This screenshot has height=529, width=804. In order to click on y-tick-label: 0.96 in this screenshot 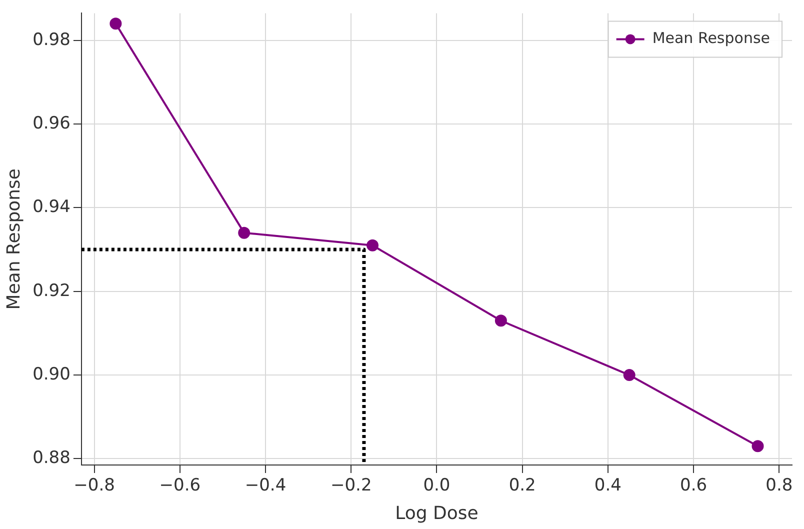, I will do `click(51, 123)`.